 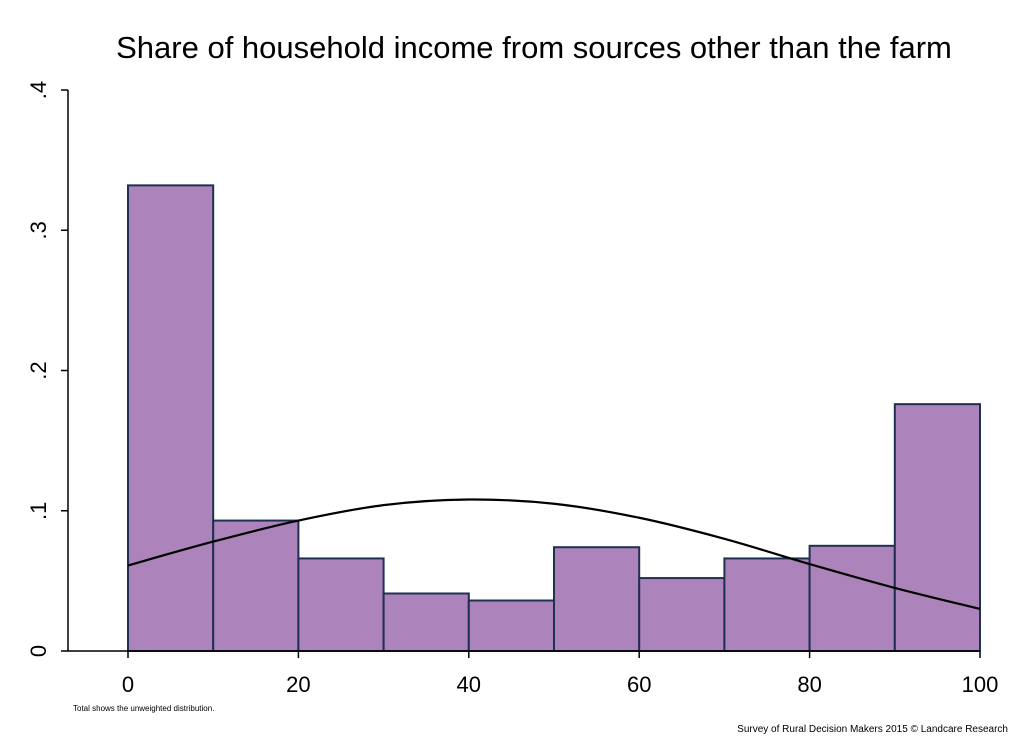 I want to click on y-tick-label: .4, so click(x=38, y=90).